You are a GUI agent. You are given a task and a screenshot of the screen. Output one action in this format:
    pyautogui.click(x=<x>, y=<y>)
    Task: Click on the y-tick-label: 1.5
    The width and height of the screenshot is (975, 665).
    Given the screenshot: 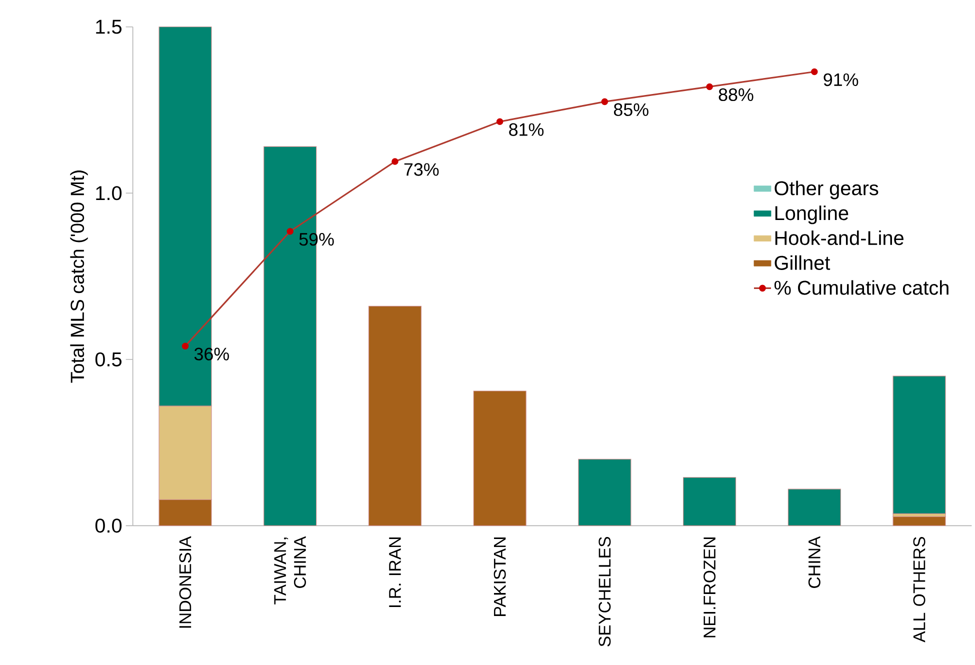 What is the action you would take?
    pyautogui.click(x=109, y=27)
    